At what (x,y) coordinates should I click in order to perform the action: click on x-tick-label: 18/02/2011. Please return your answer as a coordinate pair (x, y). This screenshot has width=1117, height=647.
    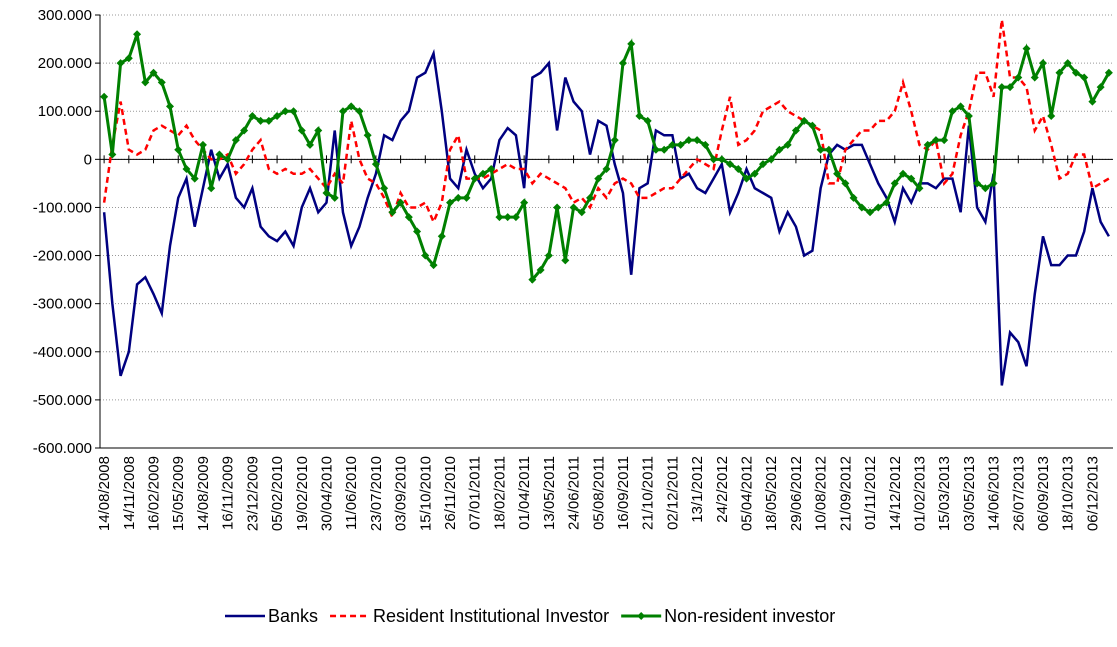
    Looking at the image, I should click on (499, 493).